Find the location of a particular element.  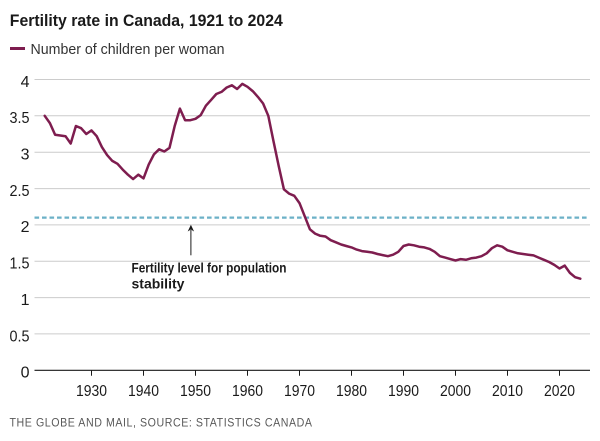

svg-text: 2 is located at coordinates (25, 227).